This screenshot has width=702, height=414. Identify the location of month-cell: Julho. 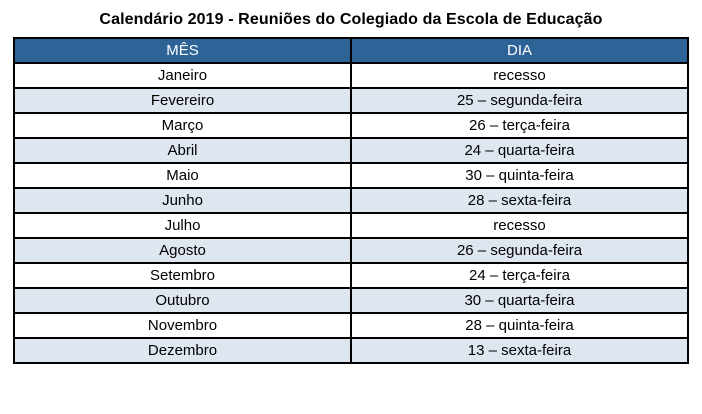
(182, 225).